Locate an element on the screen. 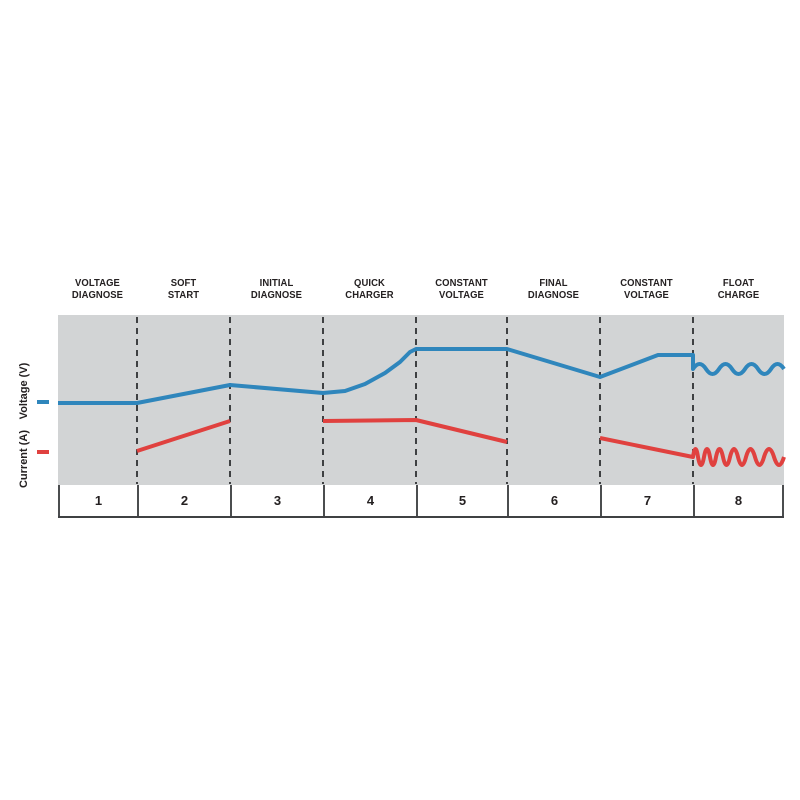 This screenshot has height=800, width=800. stage-label-6: FINAL DIAGNOSE is located at coordinates (554, 289).